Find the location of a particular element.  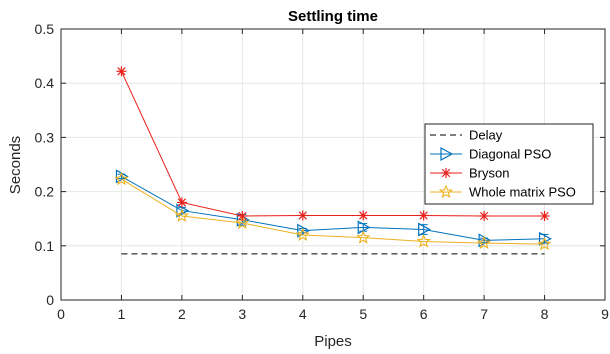

y-tick-label: 0.4 is located at coordinates (45, 83).